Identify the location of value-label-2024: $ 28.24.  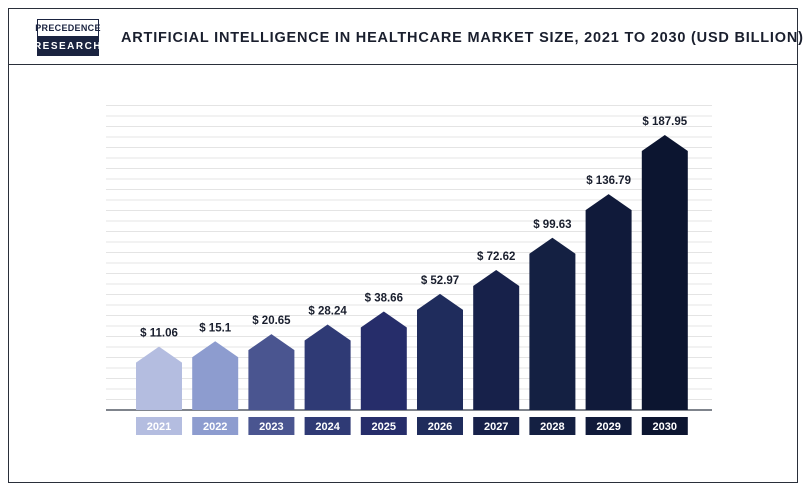
(327, 312).